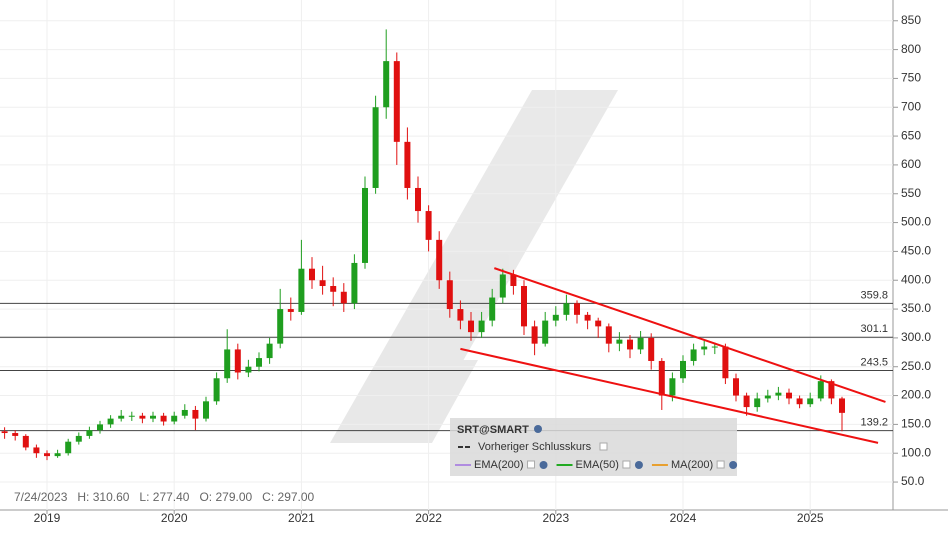 The image size is (948, 534). Describe the element at coordinates (911, 193) in the screenshot. I see `y-tick-label: 550` at that location.